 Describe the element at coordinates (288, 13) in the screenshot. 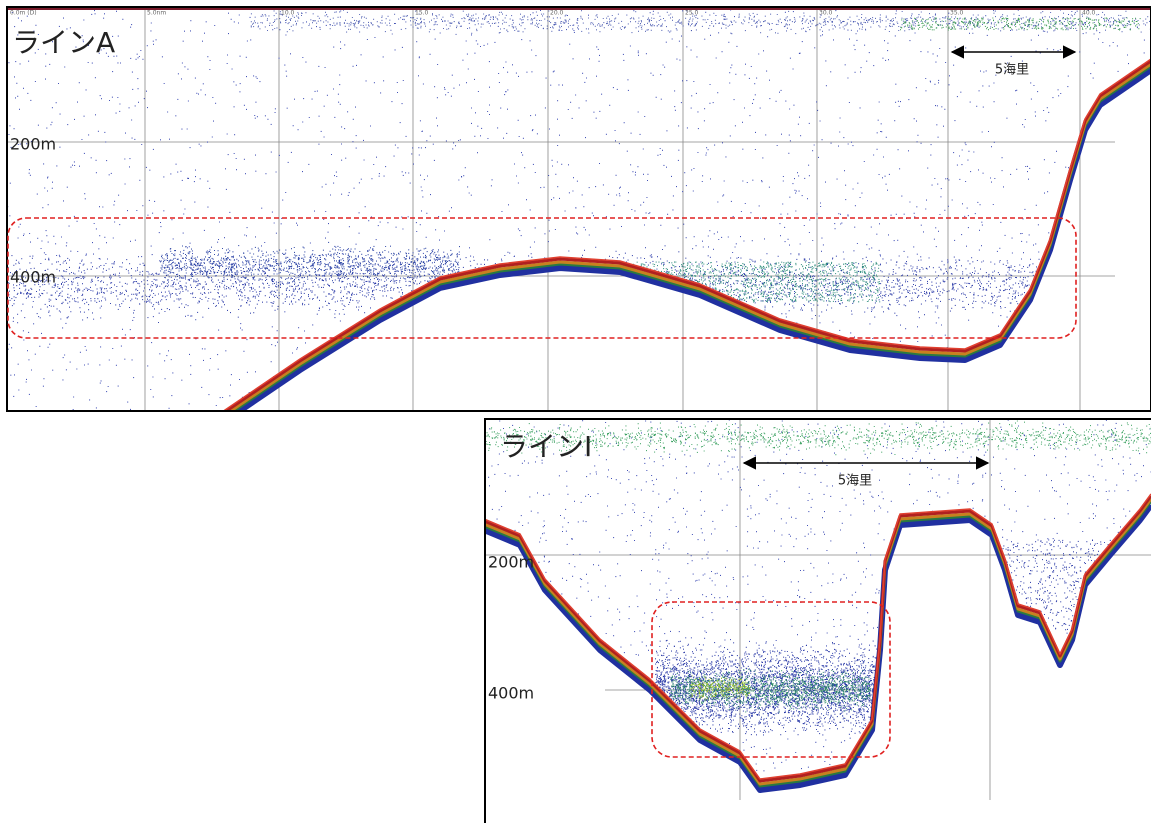

I see `scale-label: 10.0` at that location.